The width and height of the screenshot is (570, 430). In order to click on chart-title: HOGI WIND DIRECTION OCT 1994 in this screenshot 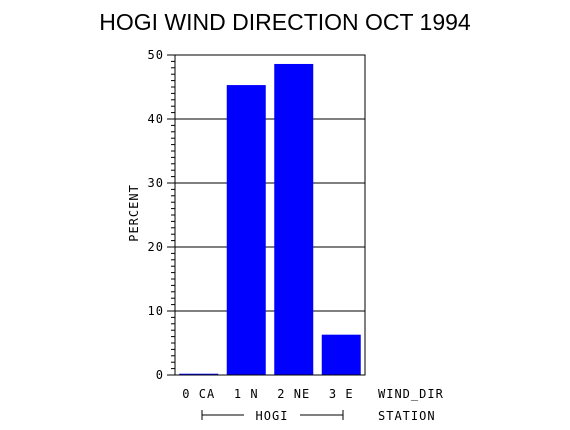, I will do `click(285, 22)`.